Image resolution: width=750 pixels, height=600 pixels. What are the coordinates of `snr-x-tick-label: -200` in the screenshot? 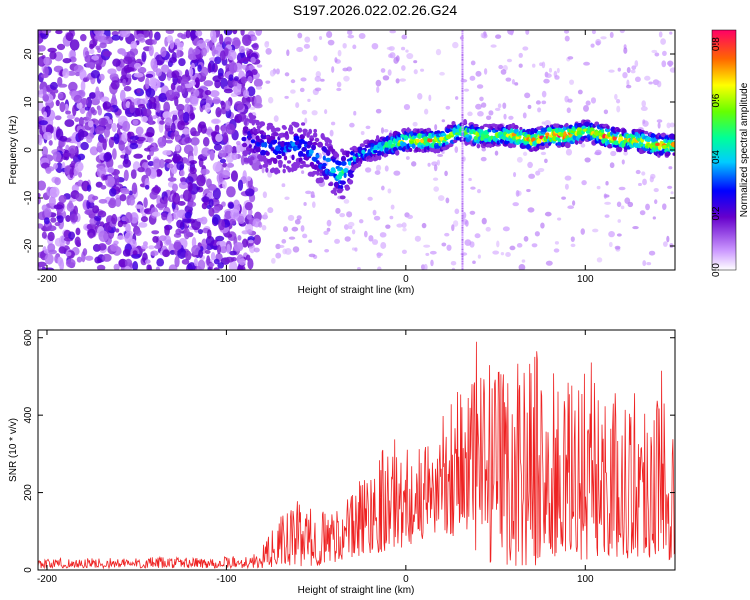 It's located at (47, 579).